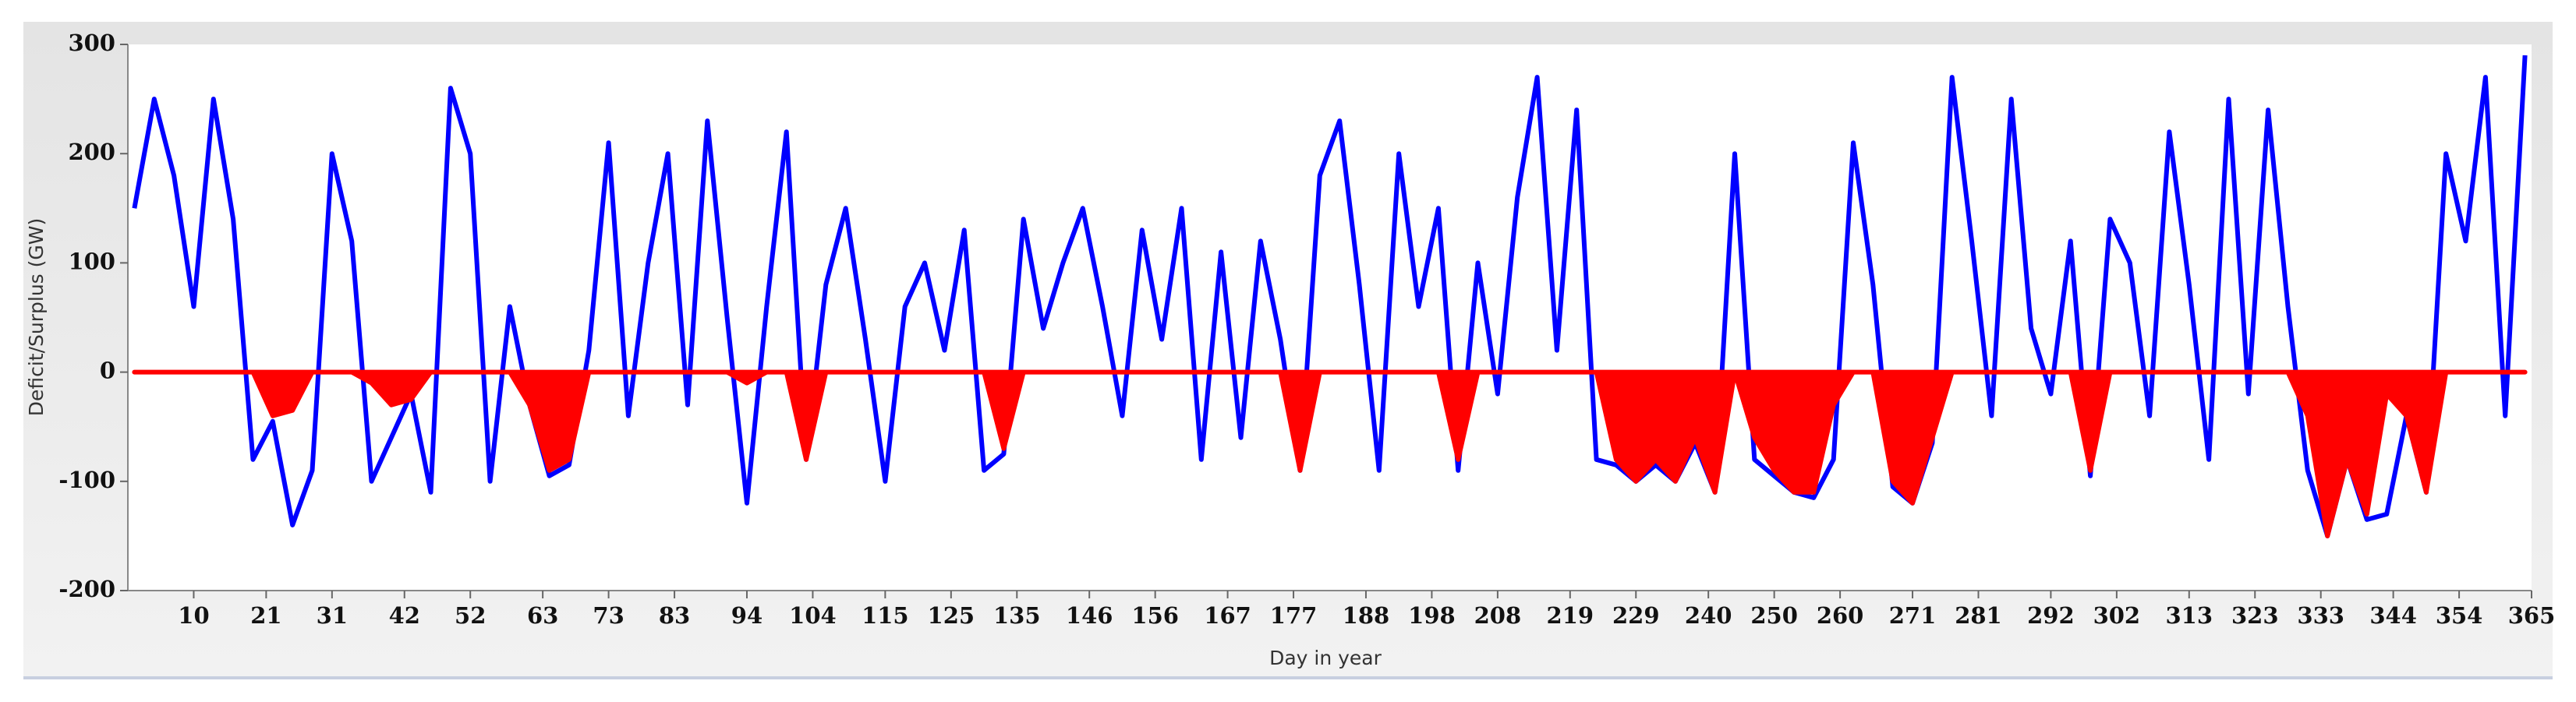 The image size is (2576, 702). Describe the element at coordinates (86, 480) in the screenshot. I see `y-tick-label: -100` at that location.